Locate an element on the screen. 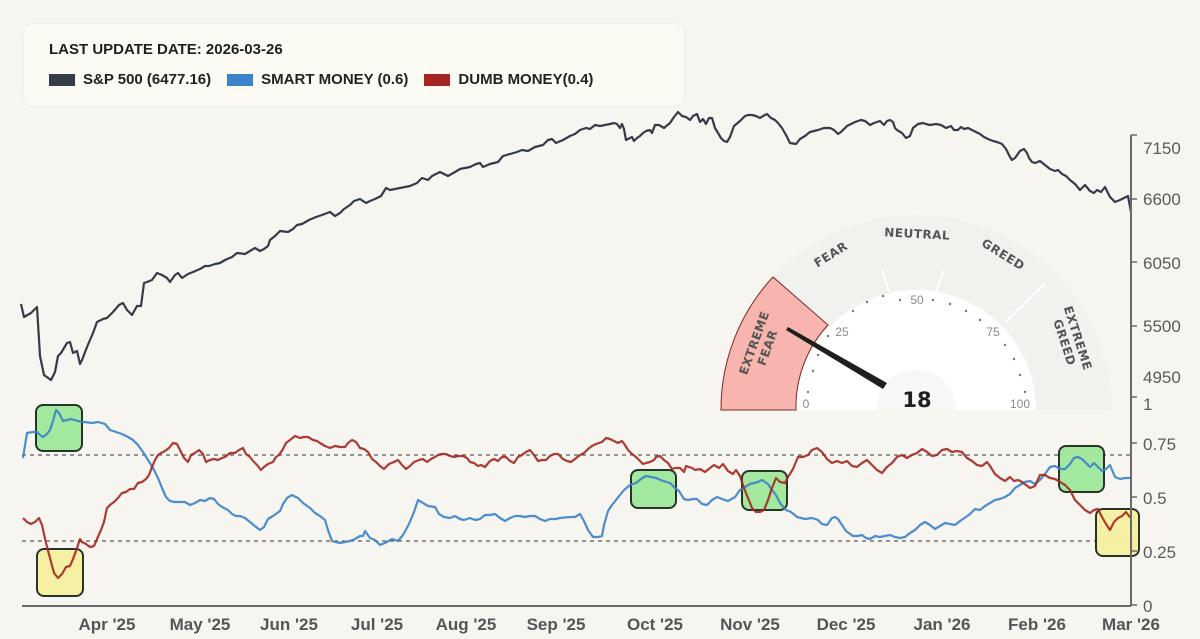 This screenshot has height=639, width=1200. dumb-money-swatch is located at coordinates (437, 79).